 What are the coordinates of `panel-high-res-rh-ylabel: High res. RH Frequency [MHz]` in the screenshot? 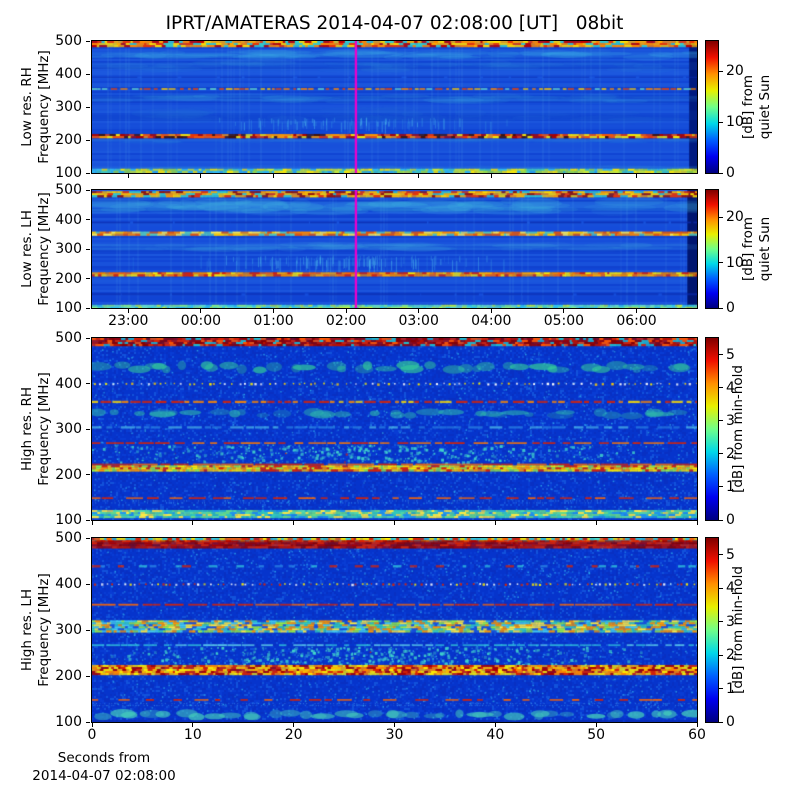 It's located at (35, 429).